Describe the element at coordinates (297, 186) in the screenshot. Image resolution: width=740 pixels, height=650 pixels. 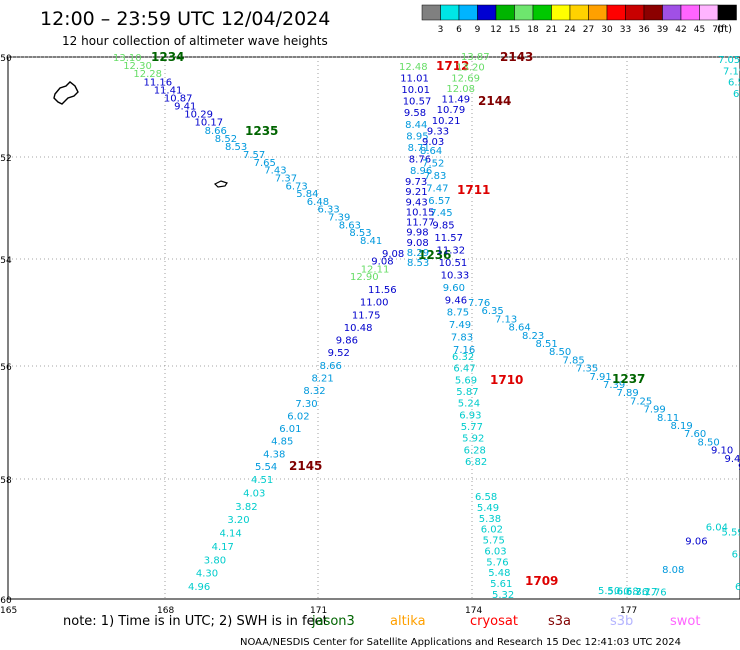
I see `wave-height-value: 6.73` at that location.